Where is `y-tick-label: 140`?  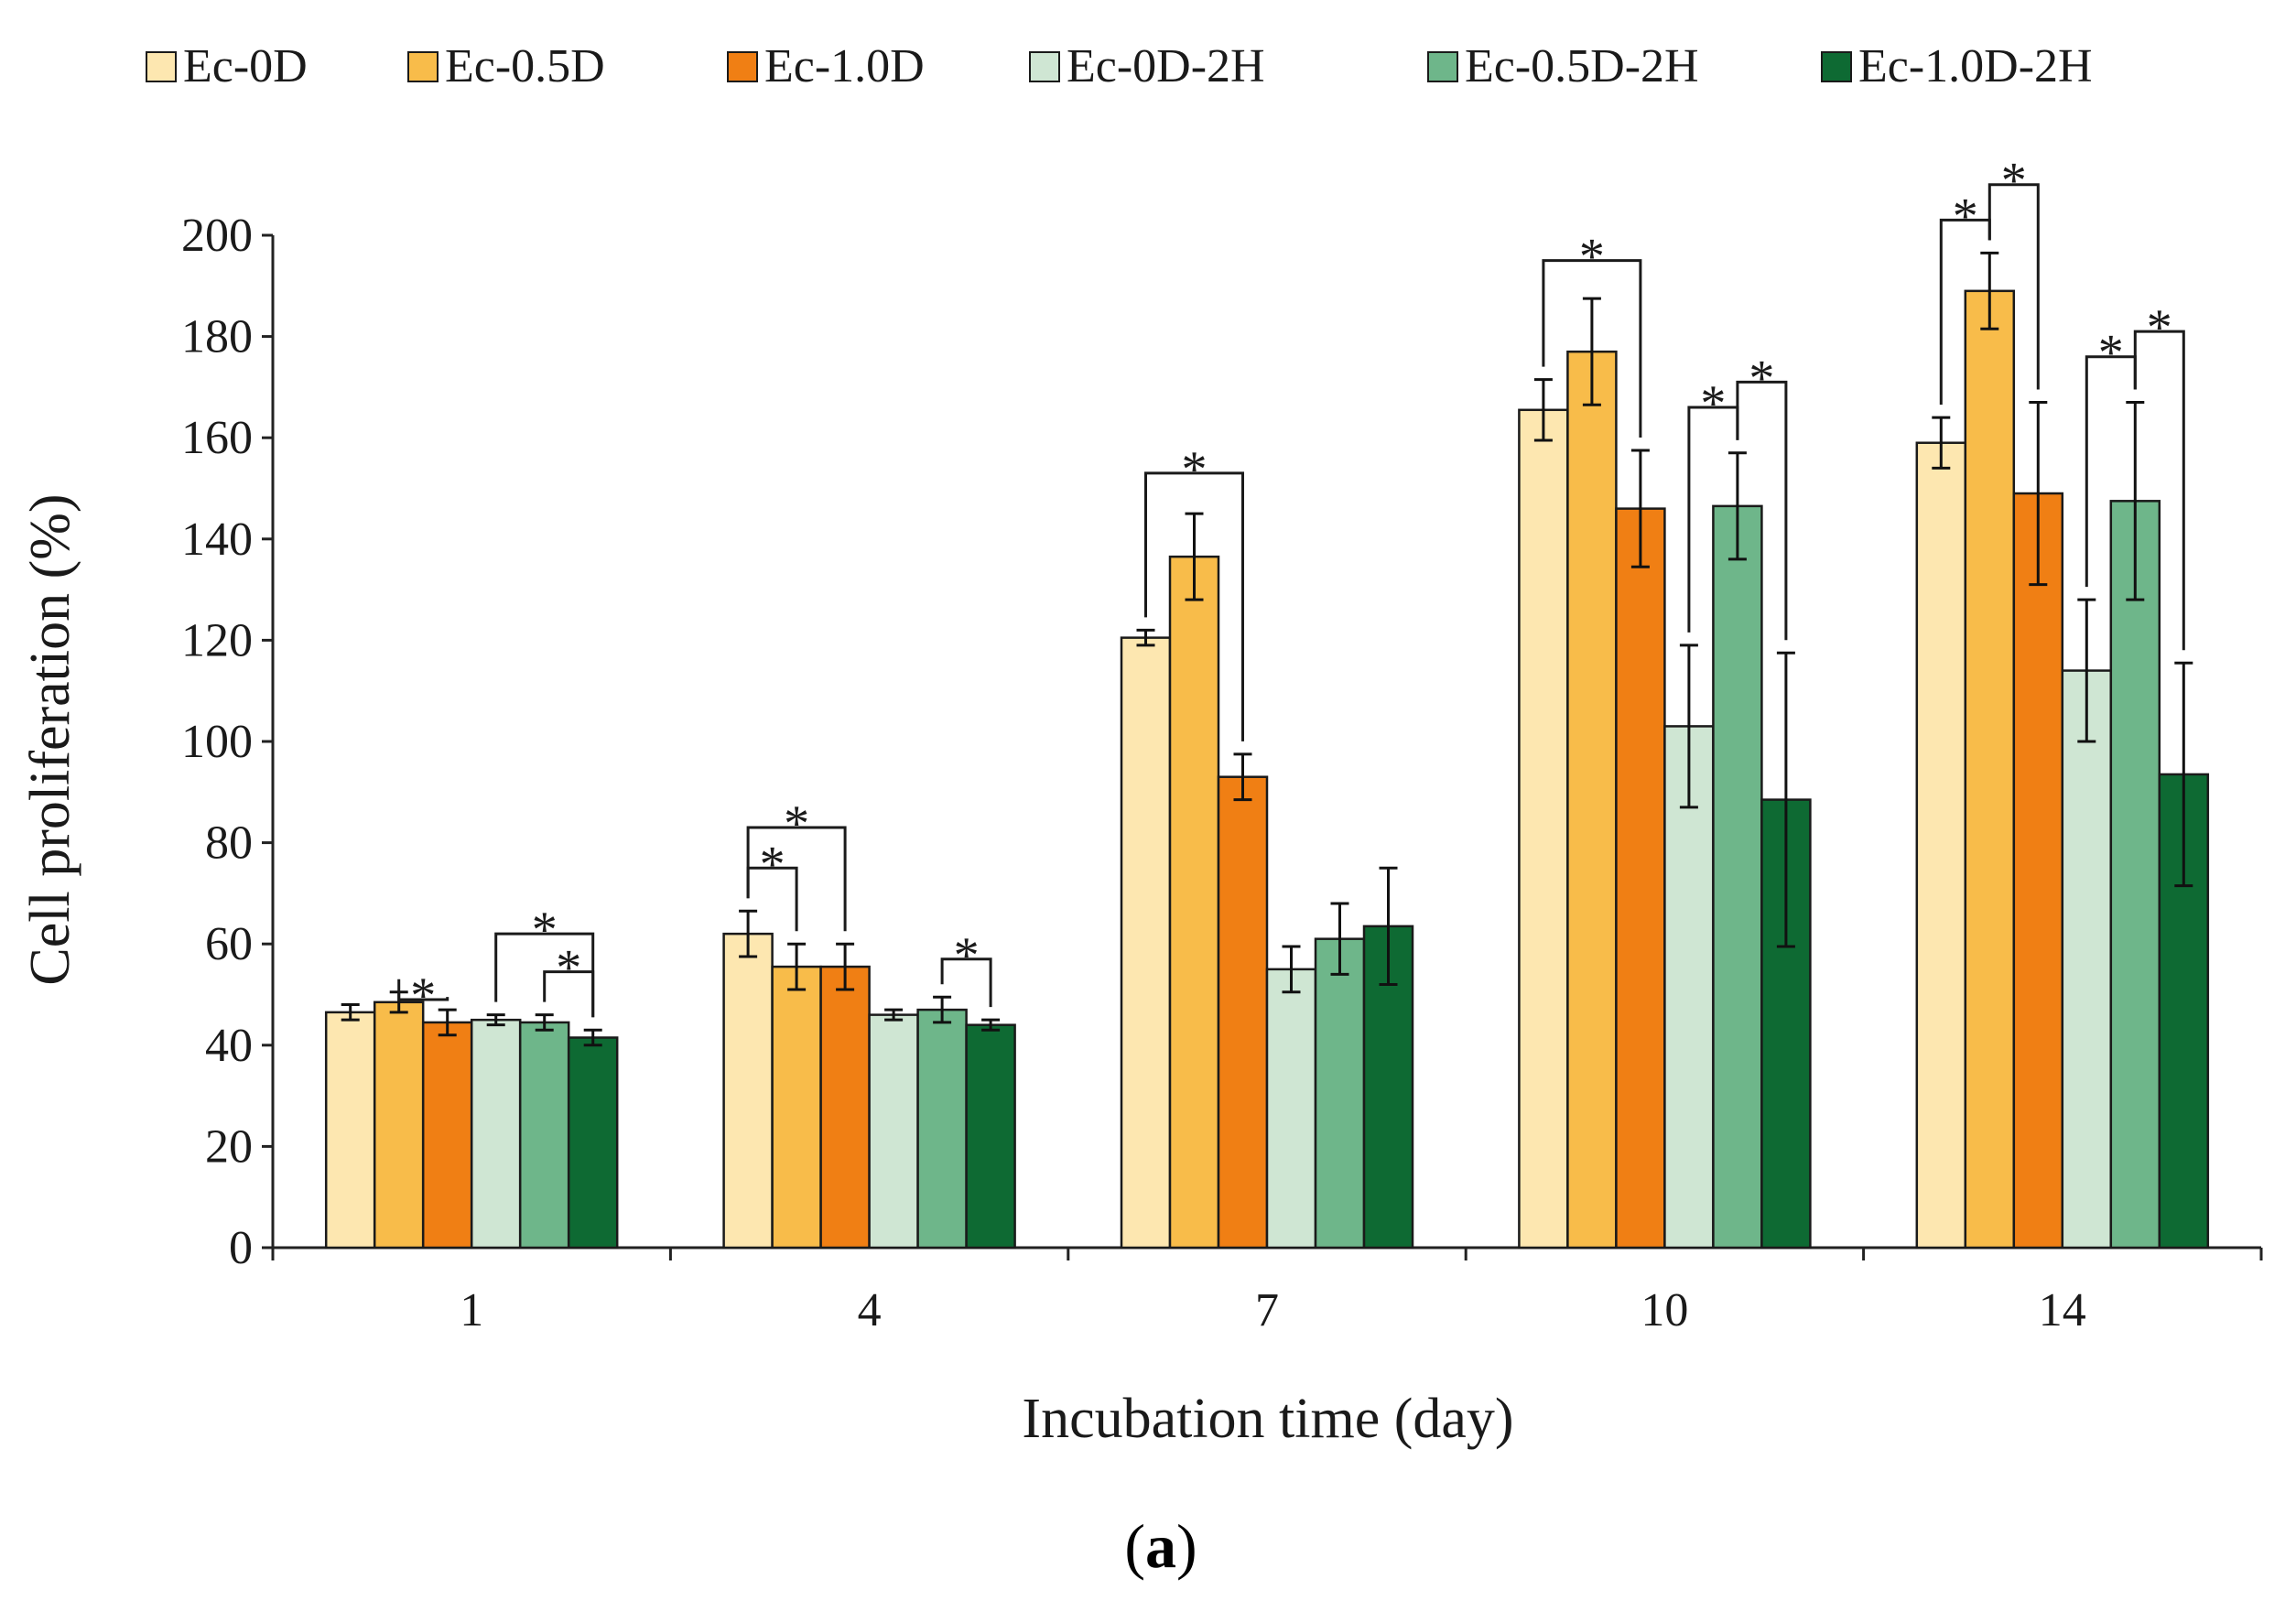 y-tick-label: 140 is located at coordinates (217, 540).